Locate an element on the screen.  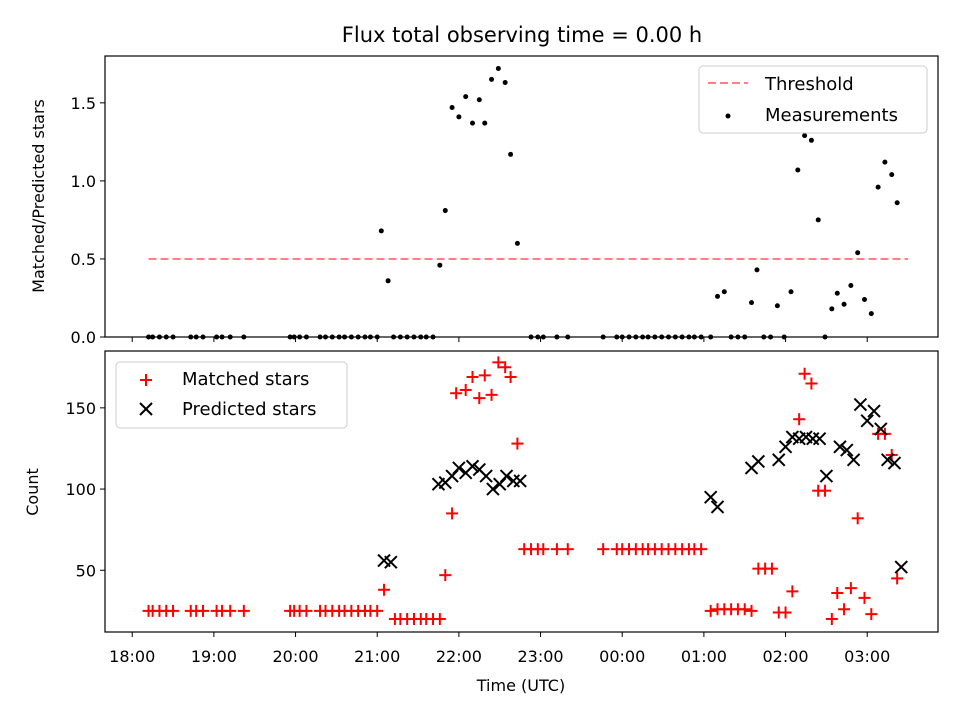
bottom-ytick-label: 50 is located at coordinates (86, 570).